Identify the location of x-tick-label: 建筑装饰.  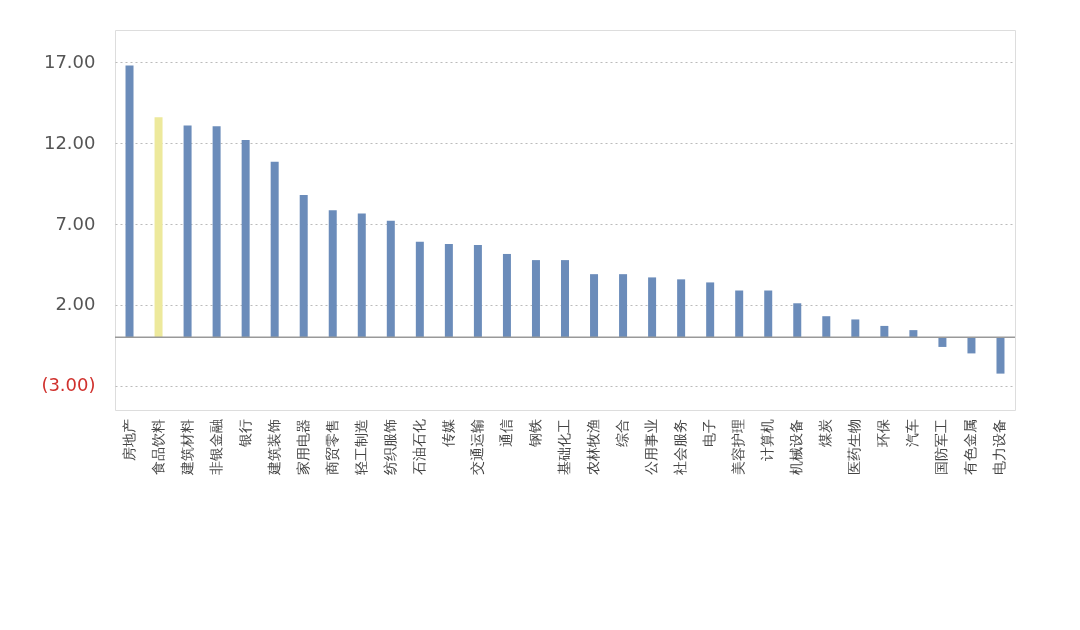
(273, 447).